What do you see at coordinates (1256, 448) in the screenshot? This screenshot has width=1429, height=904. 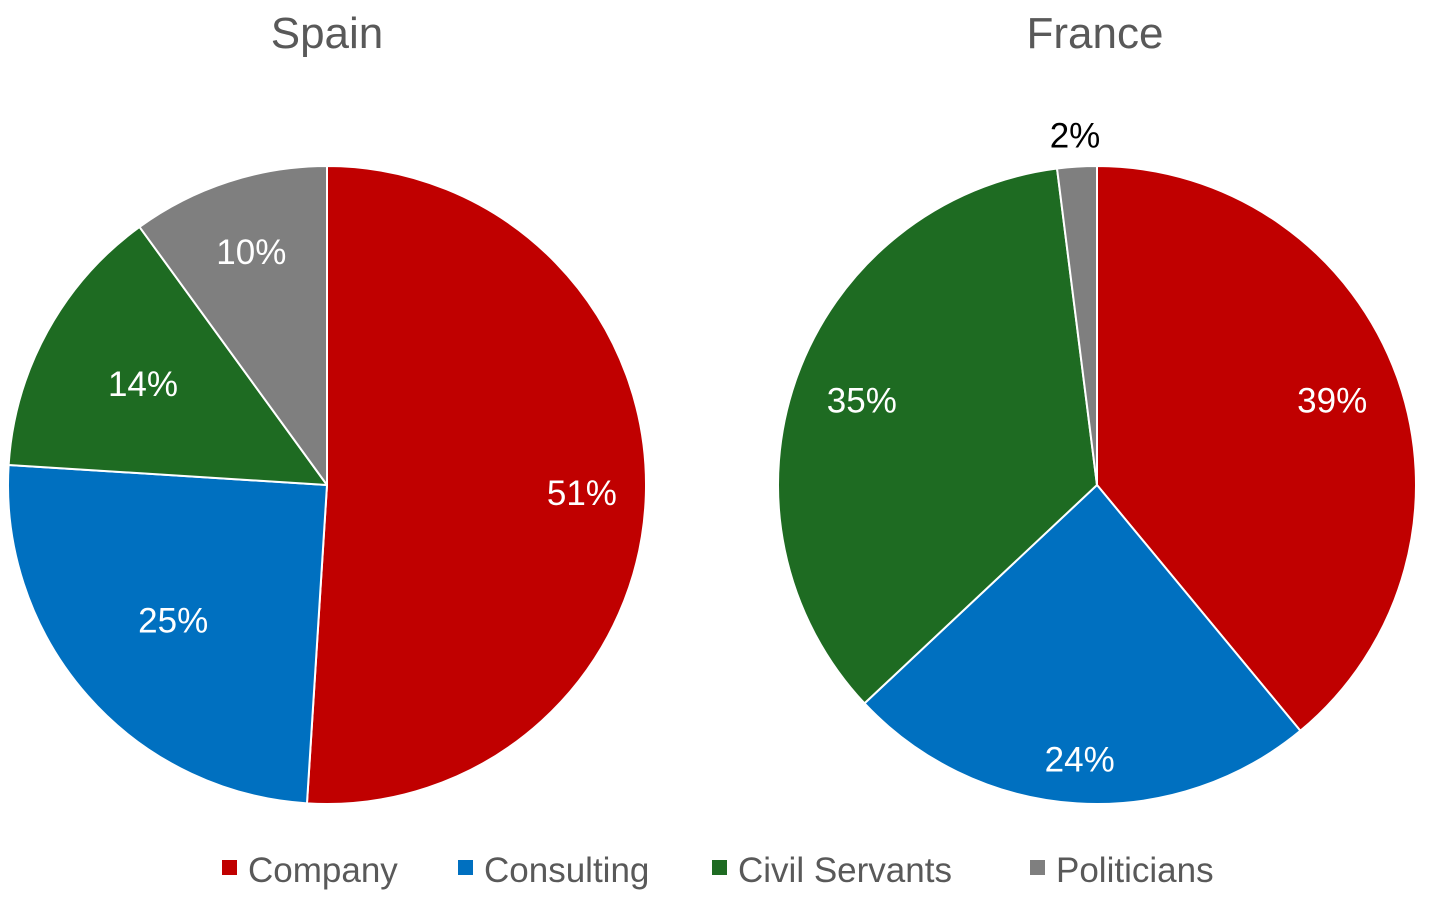 I see `france-slice-company` at bounding box center [1256, 448].